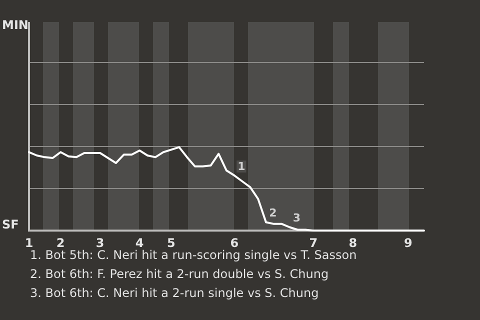 The height and width of the screenshot is (320, 480). I want to click on x-tick-label: 2, so click(60, 243).